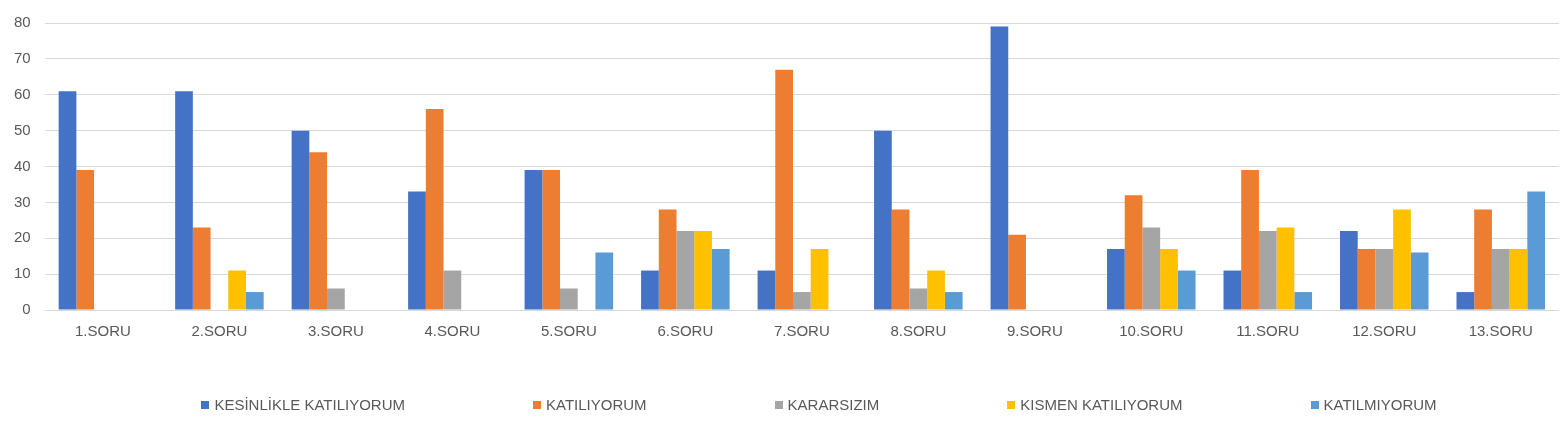  I want to click on x-tick-label: 3.SORU, so click(335, 331).